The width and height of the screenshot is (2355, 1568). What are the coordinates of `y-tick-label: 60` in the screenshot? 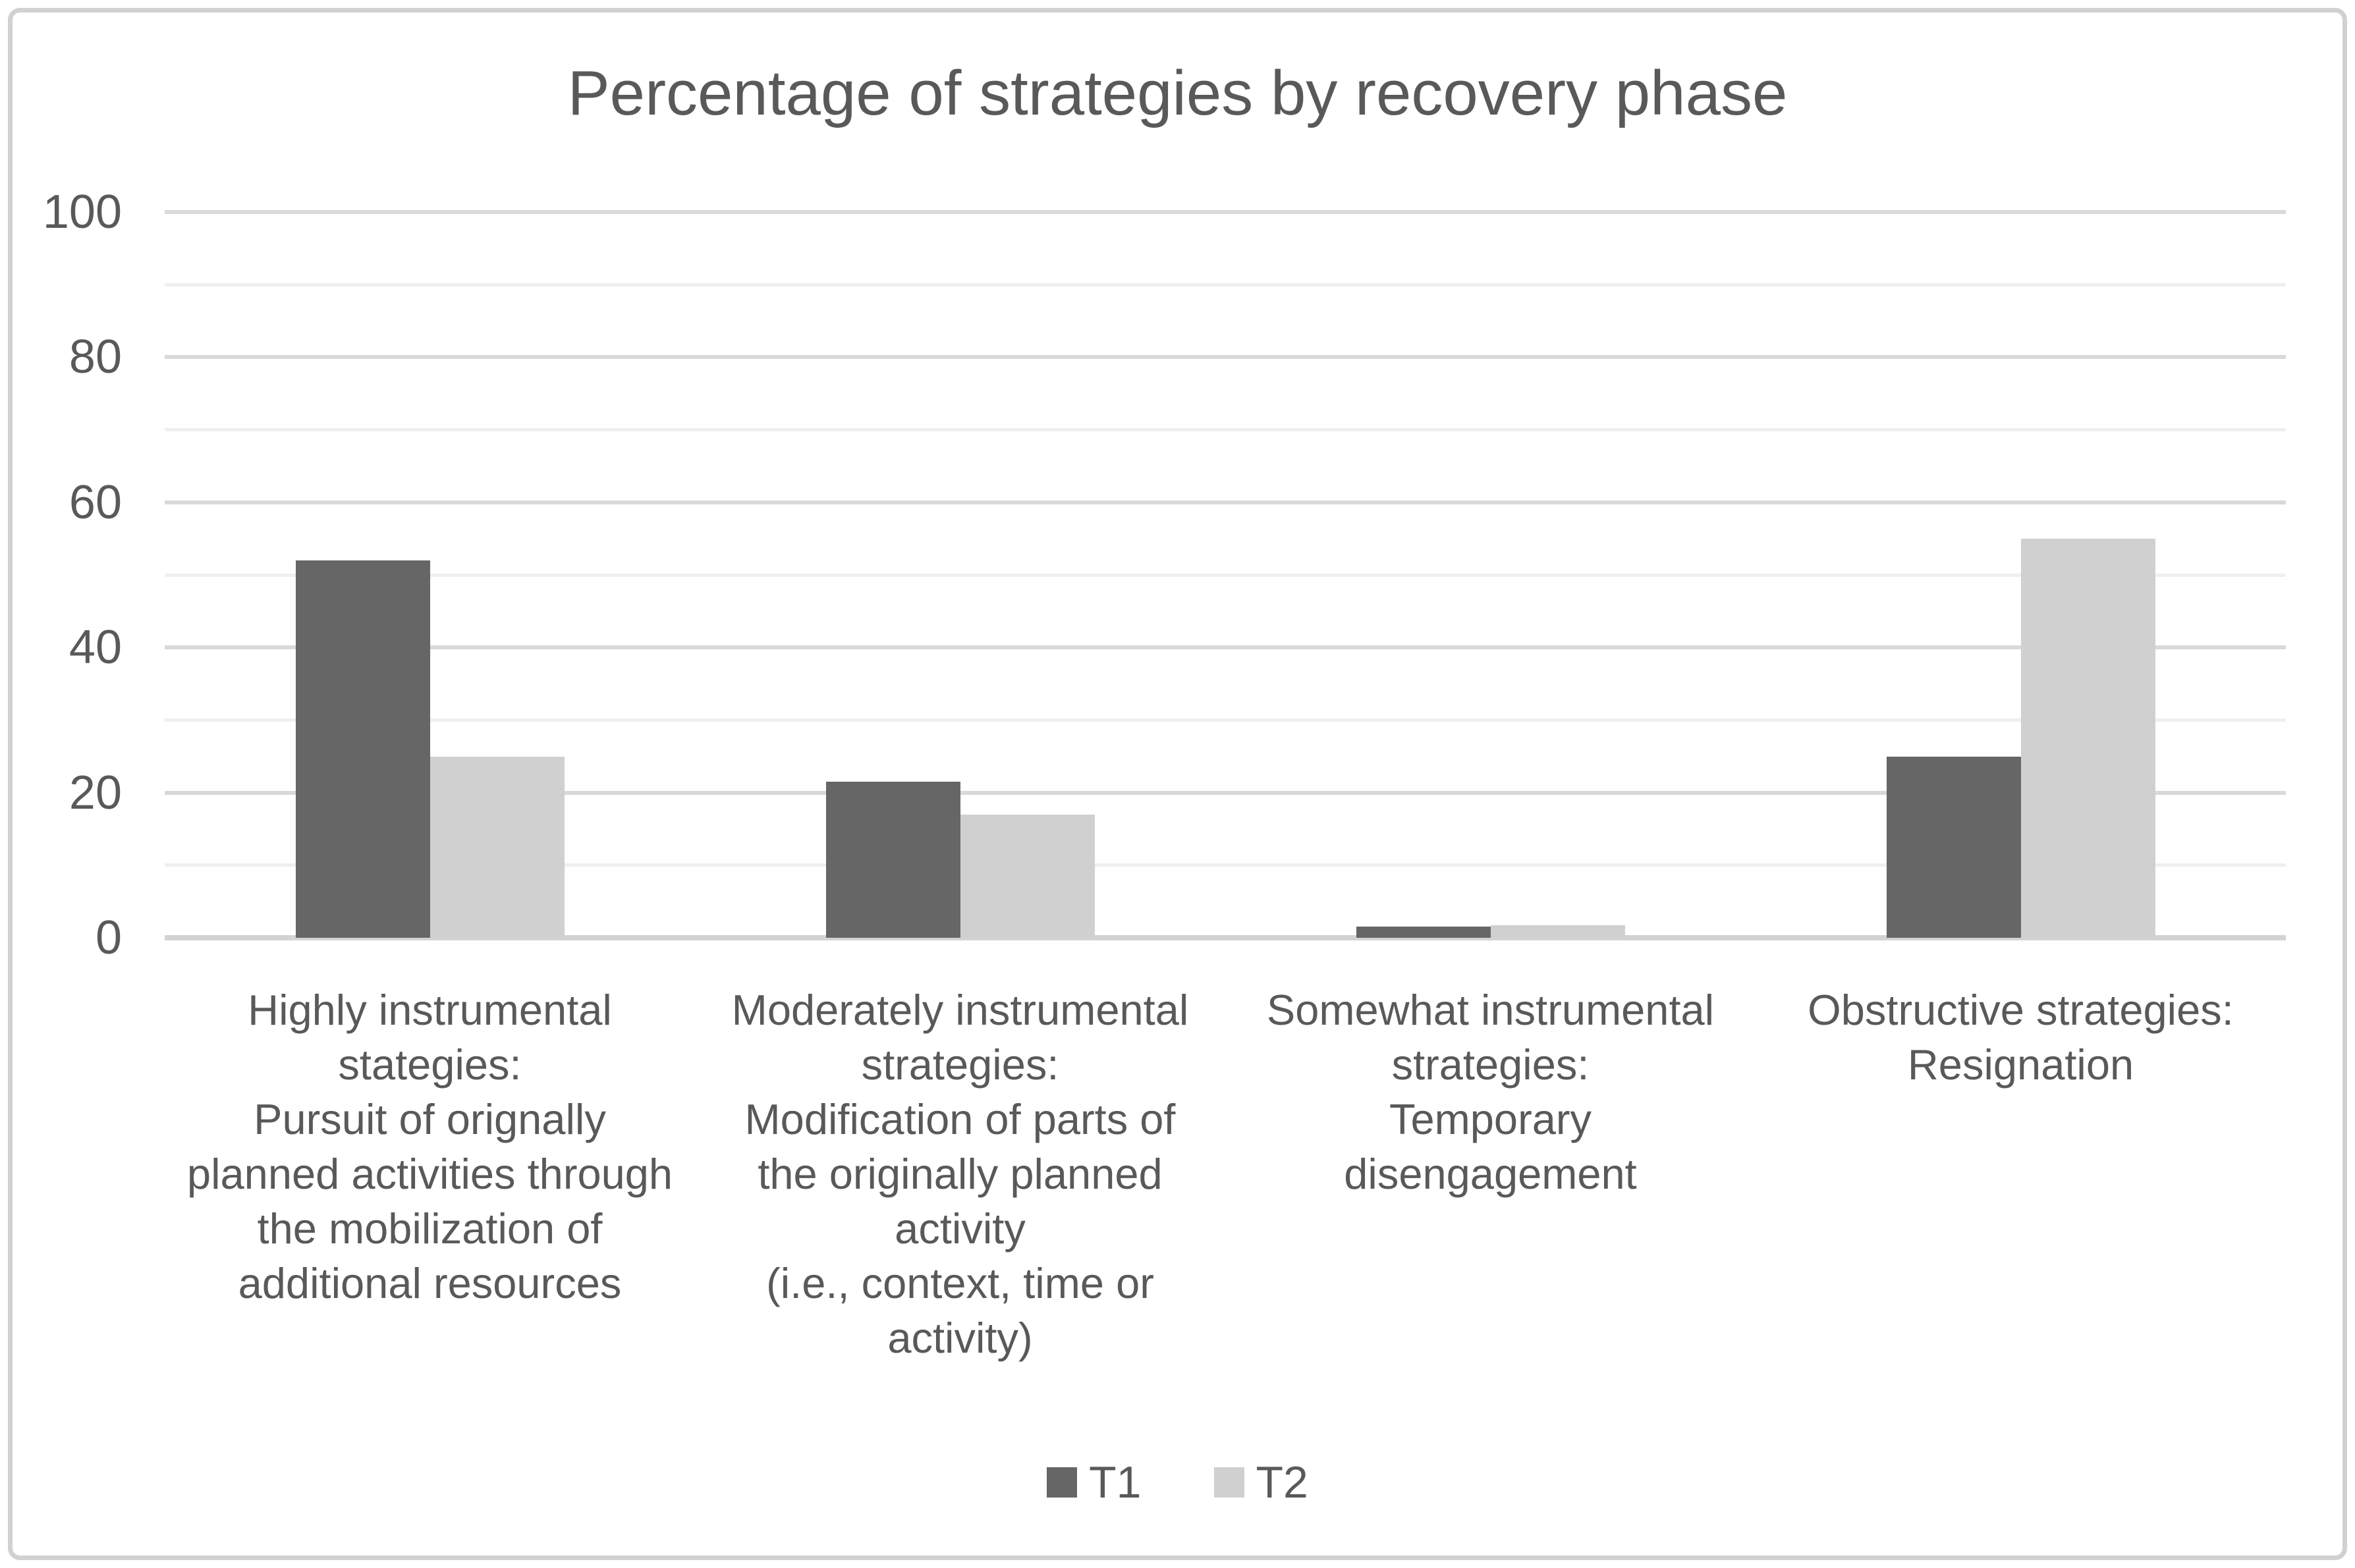 It's located at (96, 502).